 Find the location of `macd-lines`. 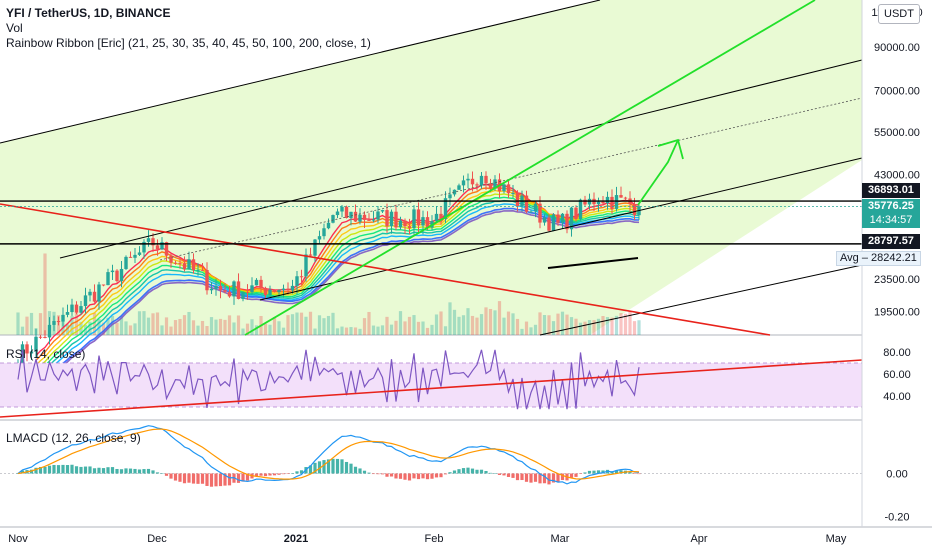

macd-lines is located at coordinates (431, 456).